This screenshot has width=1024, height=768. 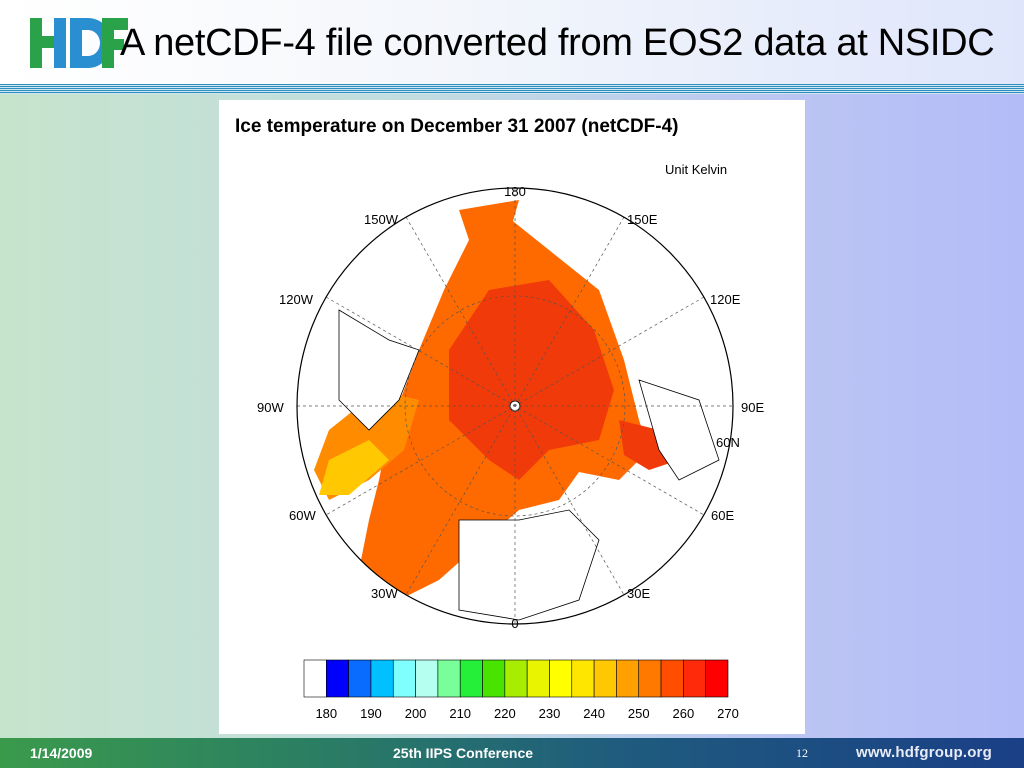 I want to click on lon-label-120w: 120W, so click(x=296, y=299).